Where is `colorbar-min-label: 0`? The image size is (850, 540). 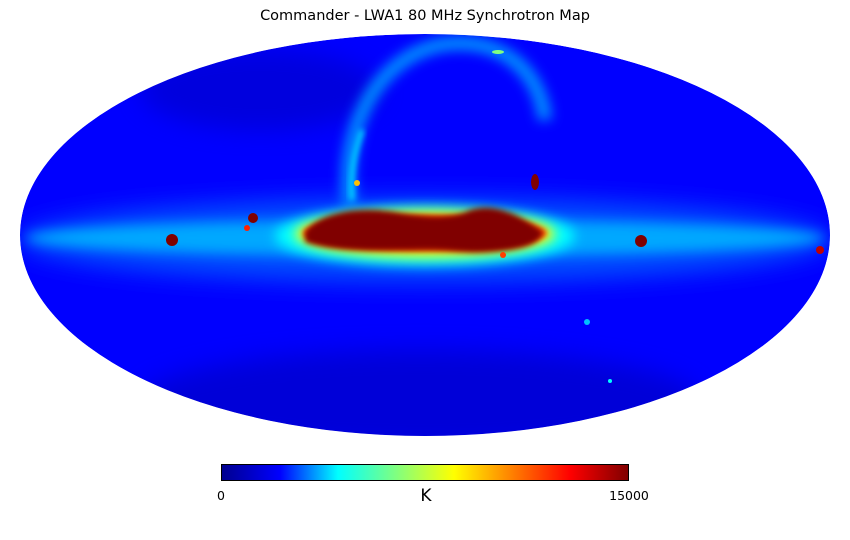
colorbar-min-label: 0 is located at coordinates (221, 495).